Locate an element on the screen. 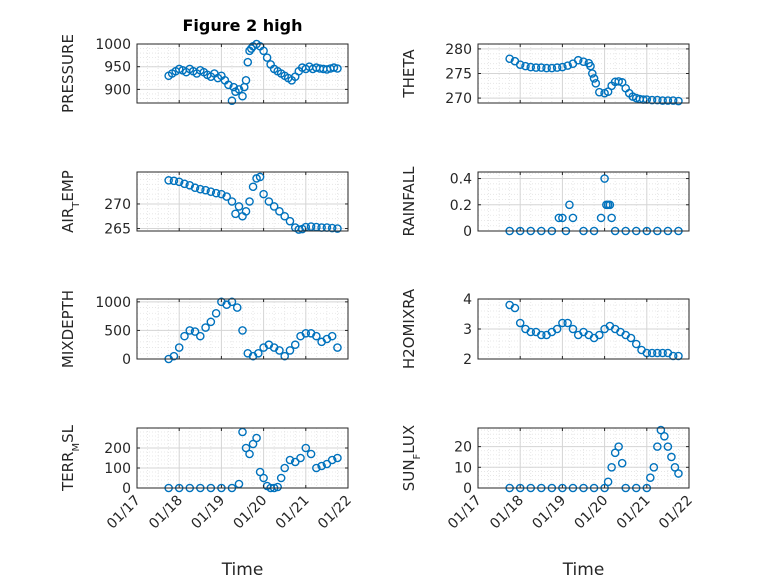 This screenshot has width=778, height=583. y-tick-label: 500 is located at coordinates (117, 331).